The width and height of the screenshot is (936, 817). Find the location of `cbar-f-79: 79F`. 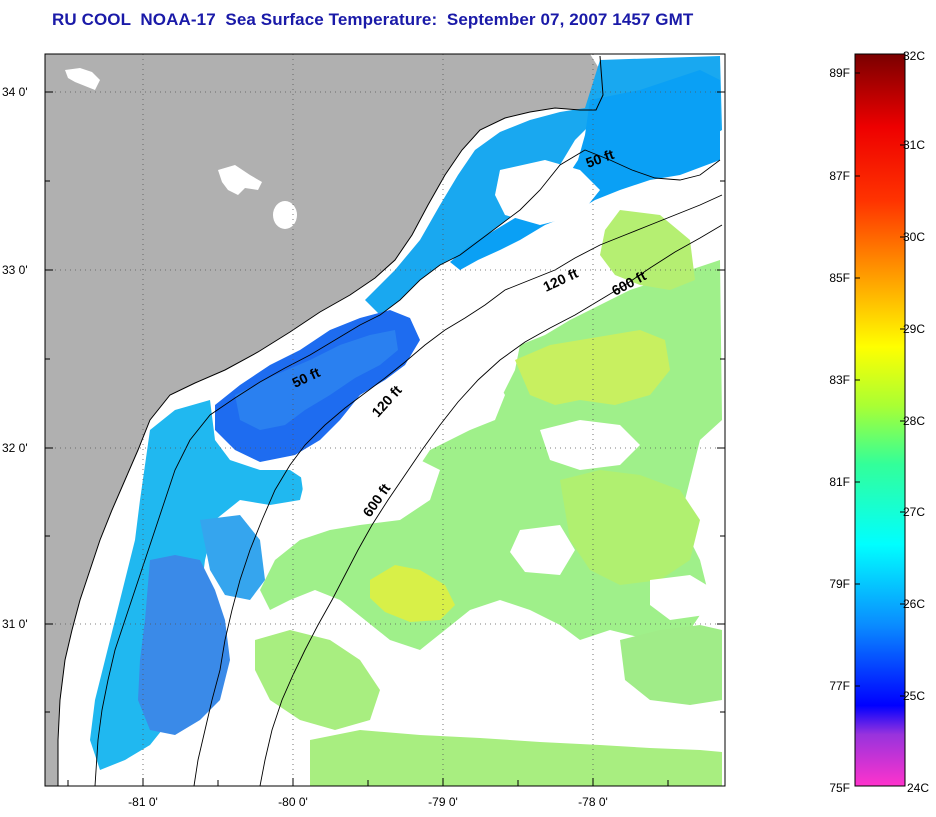

cbar-f-79: 79F is located at coordinates (839, 584).